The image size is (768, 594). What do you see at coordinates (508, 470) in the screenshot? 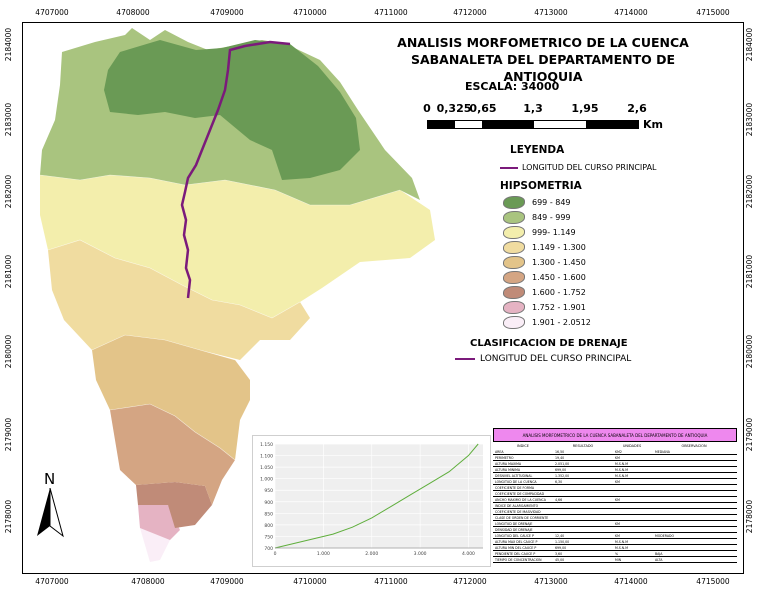
I see `table-cell: ALTURA MINIMA` at bounding box center [508, 470].